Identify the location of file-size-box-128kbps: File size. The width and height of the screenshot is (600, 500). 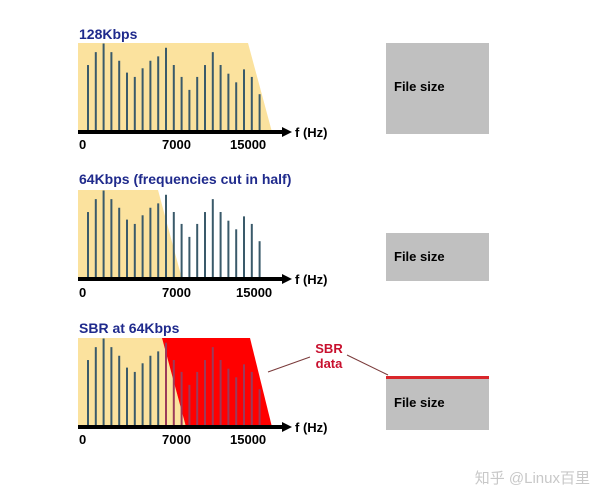
(437, 88).